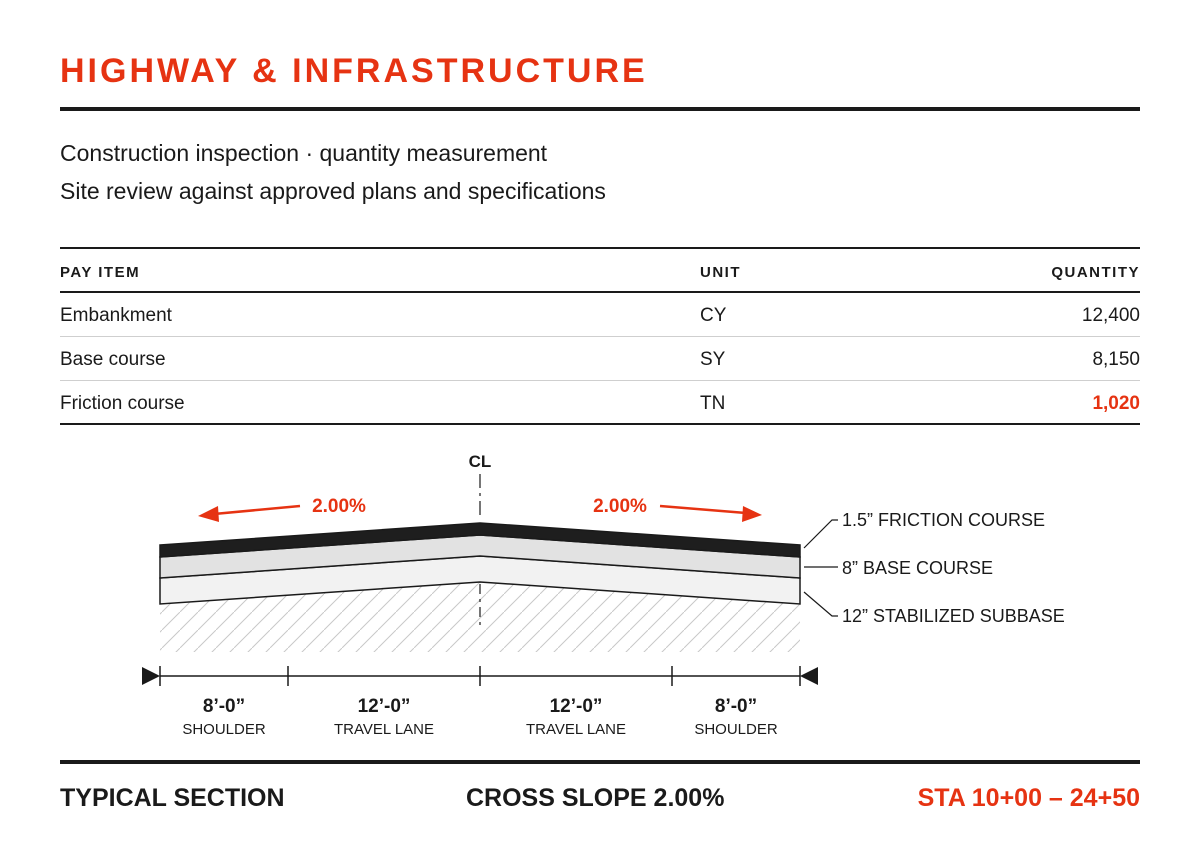 This screenshot has height=860, width=1200. Describe the element at coordinates (600, 109) in the screenshot. I see `title-rule` at that location.